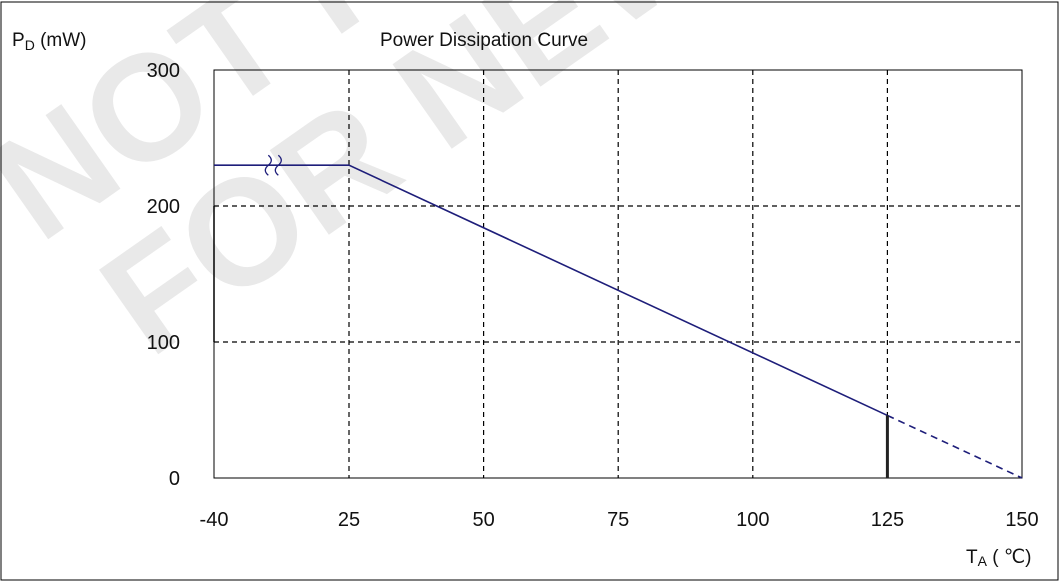 This screenshot has width=1060, height=581. I want to click on y-tick-label: 100, so click(163, 343).